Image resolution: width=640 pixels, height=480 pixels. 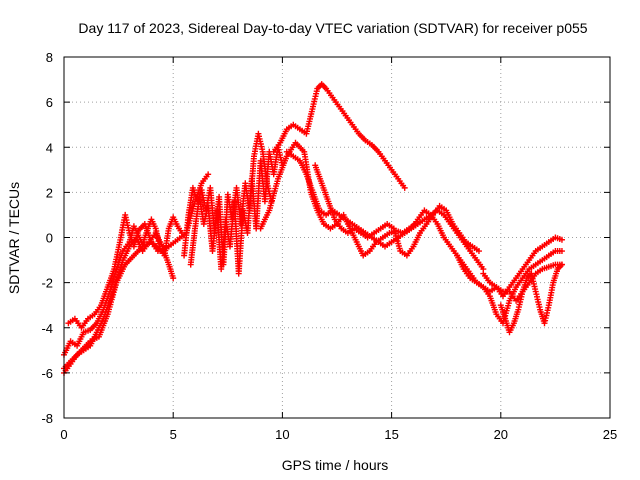 I want to click on y-axis-label: SDTVAR / TECUs, so click(x=14, y=238).